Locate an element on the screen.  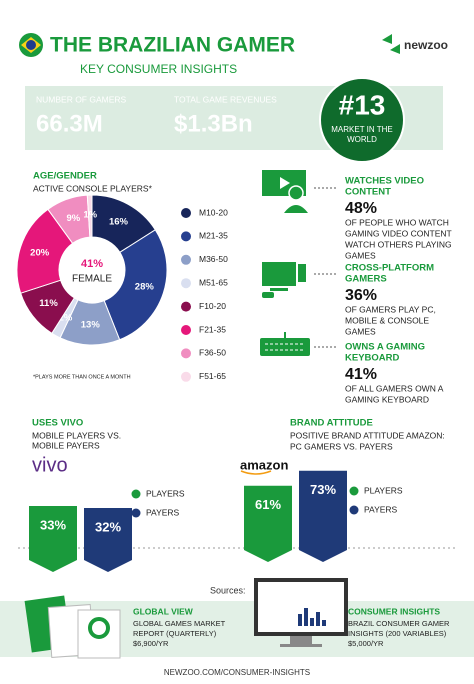
legend-label: F36-50 is located at coordinates (212, 353).